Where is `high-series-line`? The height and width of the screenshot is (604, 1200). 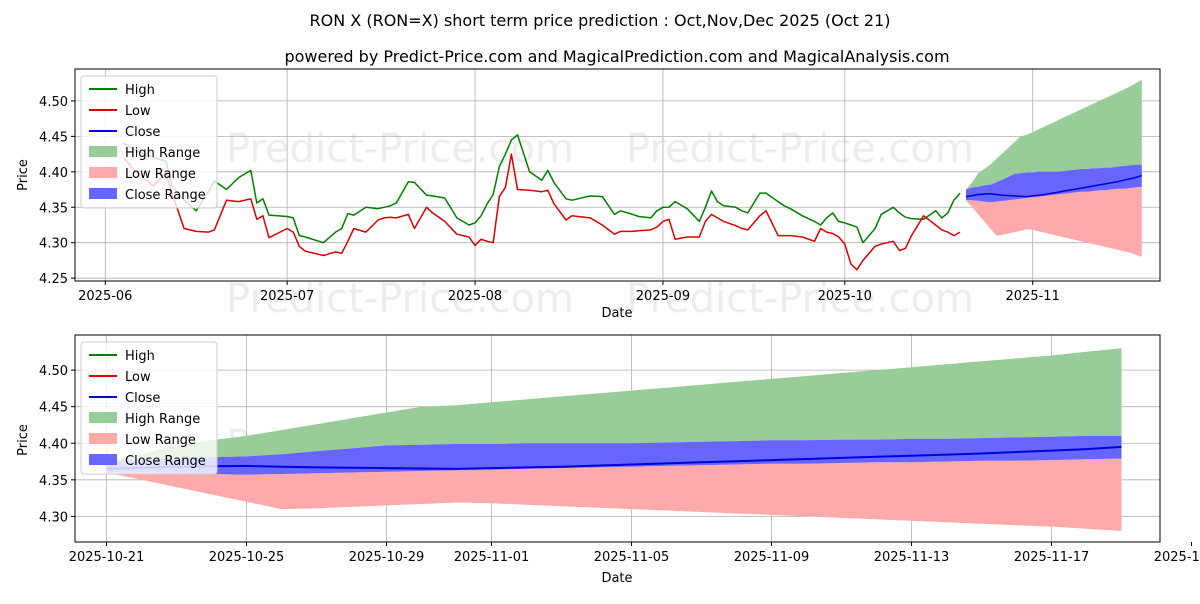 high-series-line is located at coordinates (542, 189).